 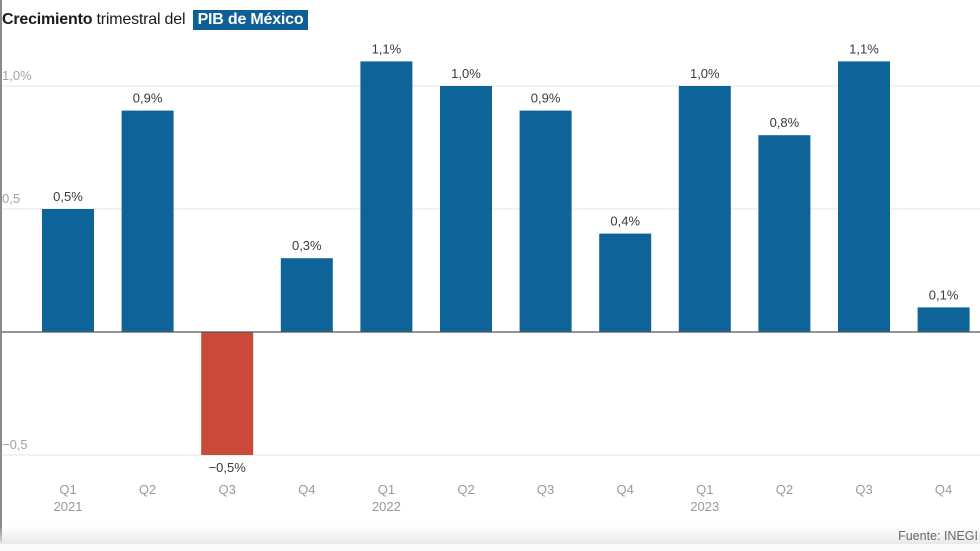 I want to click on y-tick-label: −0,5, so click(x=15, y=444).